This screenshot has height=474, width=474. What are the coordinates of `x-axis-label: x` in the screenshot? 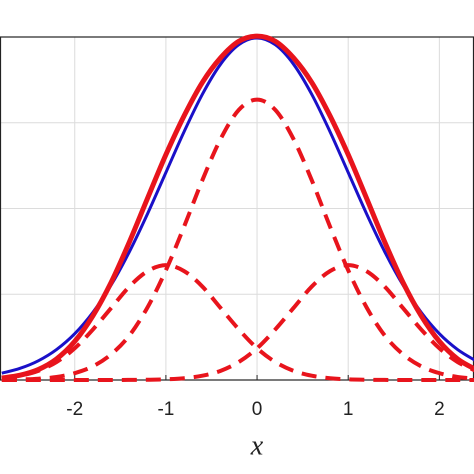 It's located at (257, 445).